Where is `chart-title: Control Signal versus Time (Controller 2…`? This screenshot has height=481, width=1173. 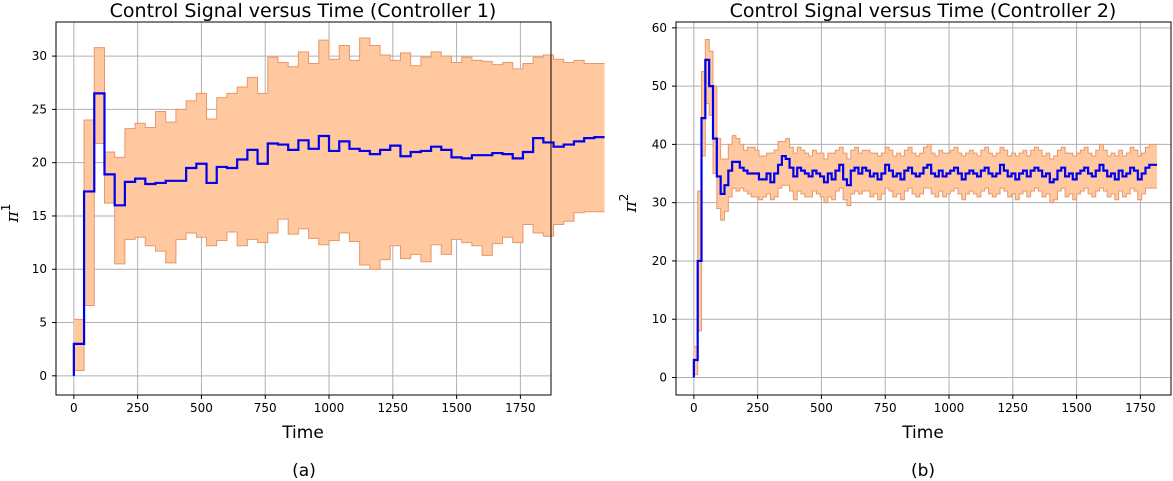
chart-title: Control Signal versus Time (Controller 2… is located at coordinates (923, 11).